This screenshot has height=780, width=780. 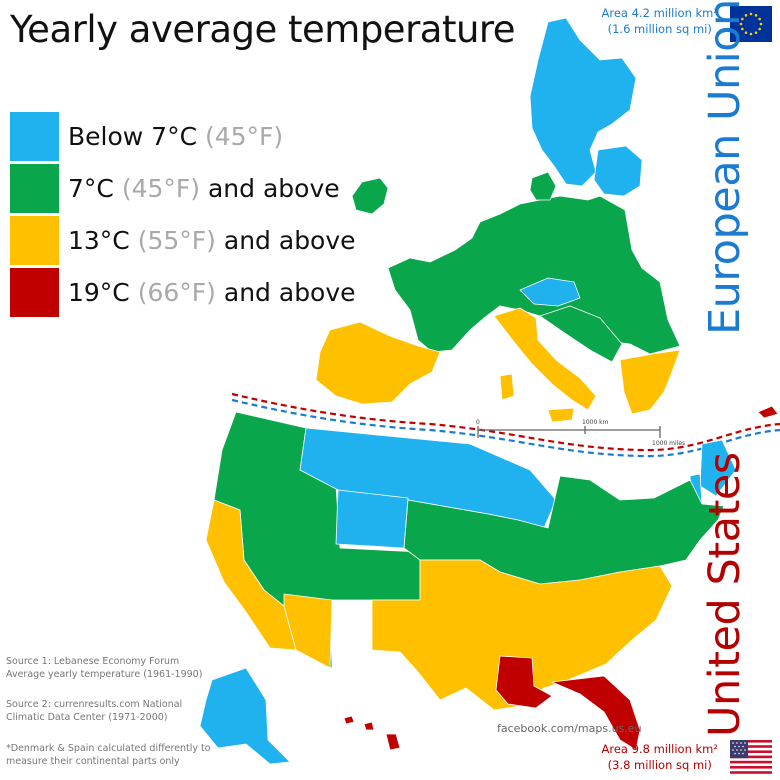 What do you see at coordinates (99, 240) in the screenshot?
I see `legend-celsius: 13°C` at bounding box center [99, 240].